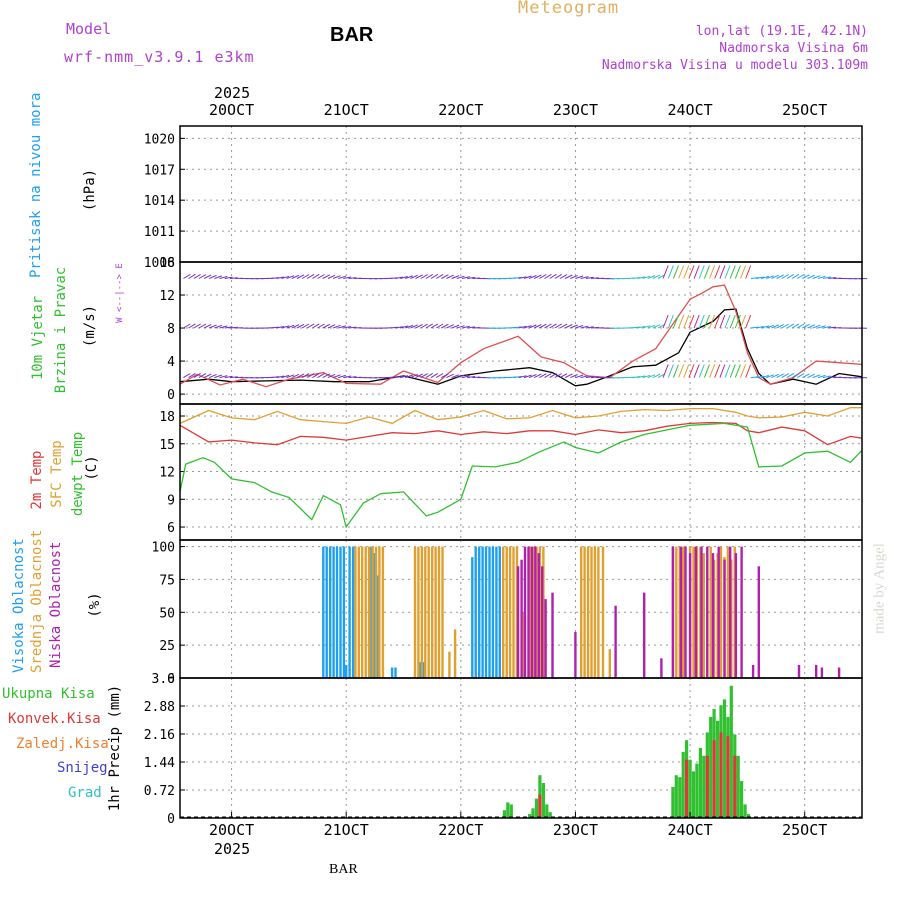  Describe the element at coordinates (171, 329) in the screenshot. I see `y-tick-label: 8` at that location.